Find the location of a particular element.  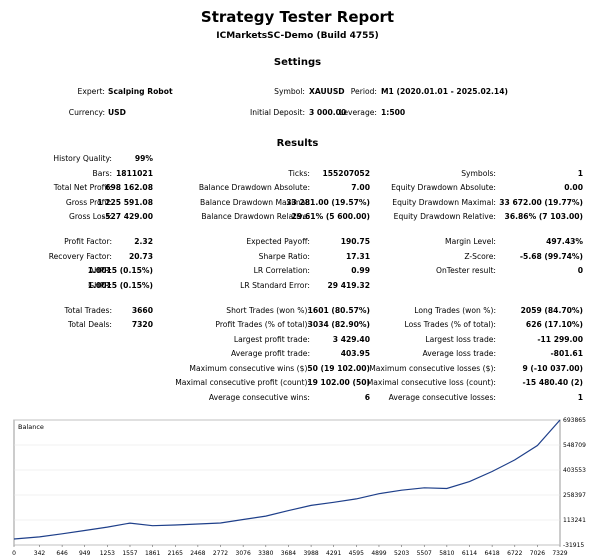

expected-payoff-label: Expected Payoff: is located at coordinates (278, 241).